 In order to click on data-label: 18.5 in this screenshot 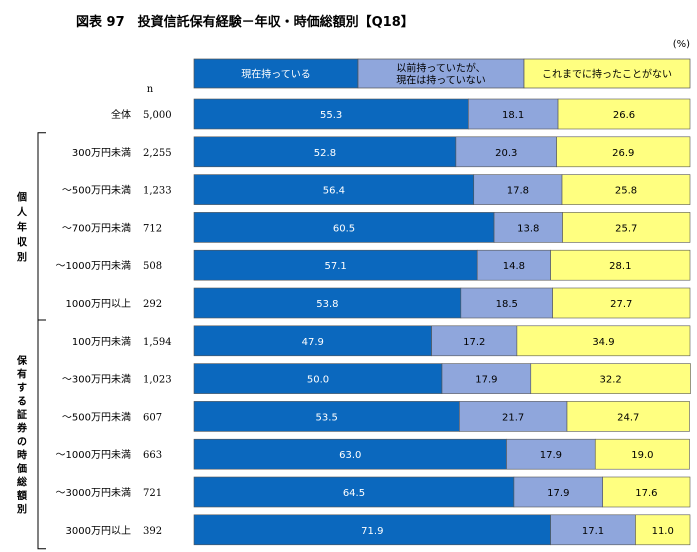, I will do `click(507, 304)`.